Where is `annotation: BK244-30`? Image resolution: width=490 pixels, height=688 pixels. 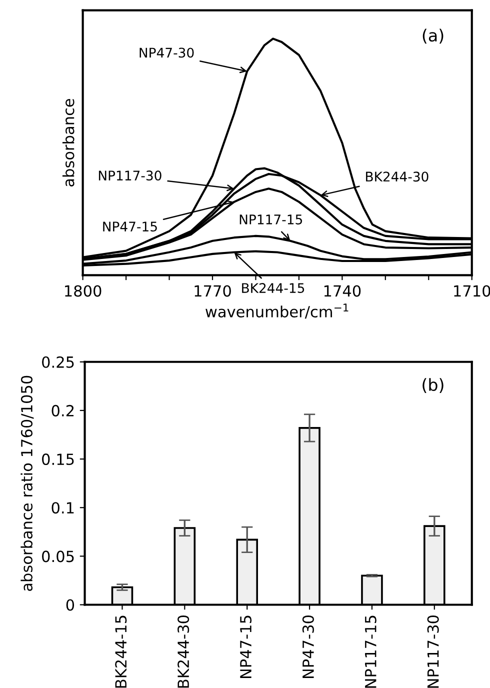
annotation: BK244-30 is located at coordinates (397, 177).